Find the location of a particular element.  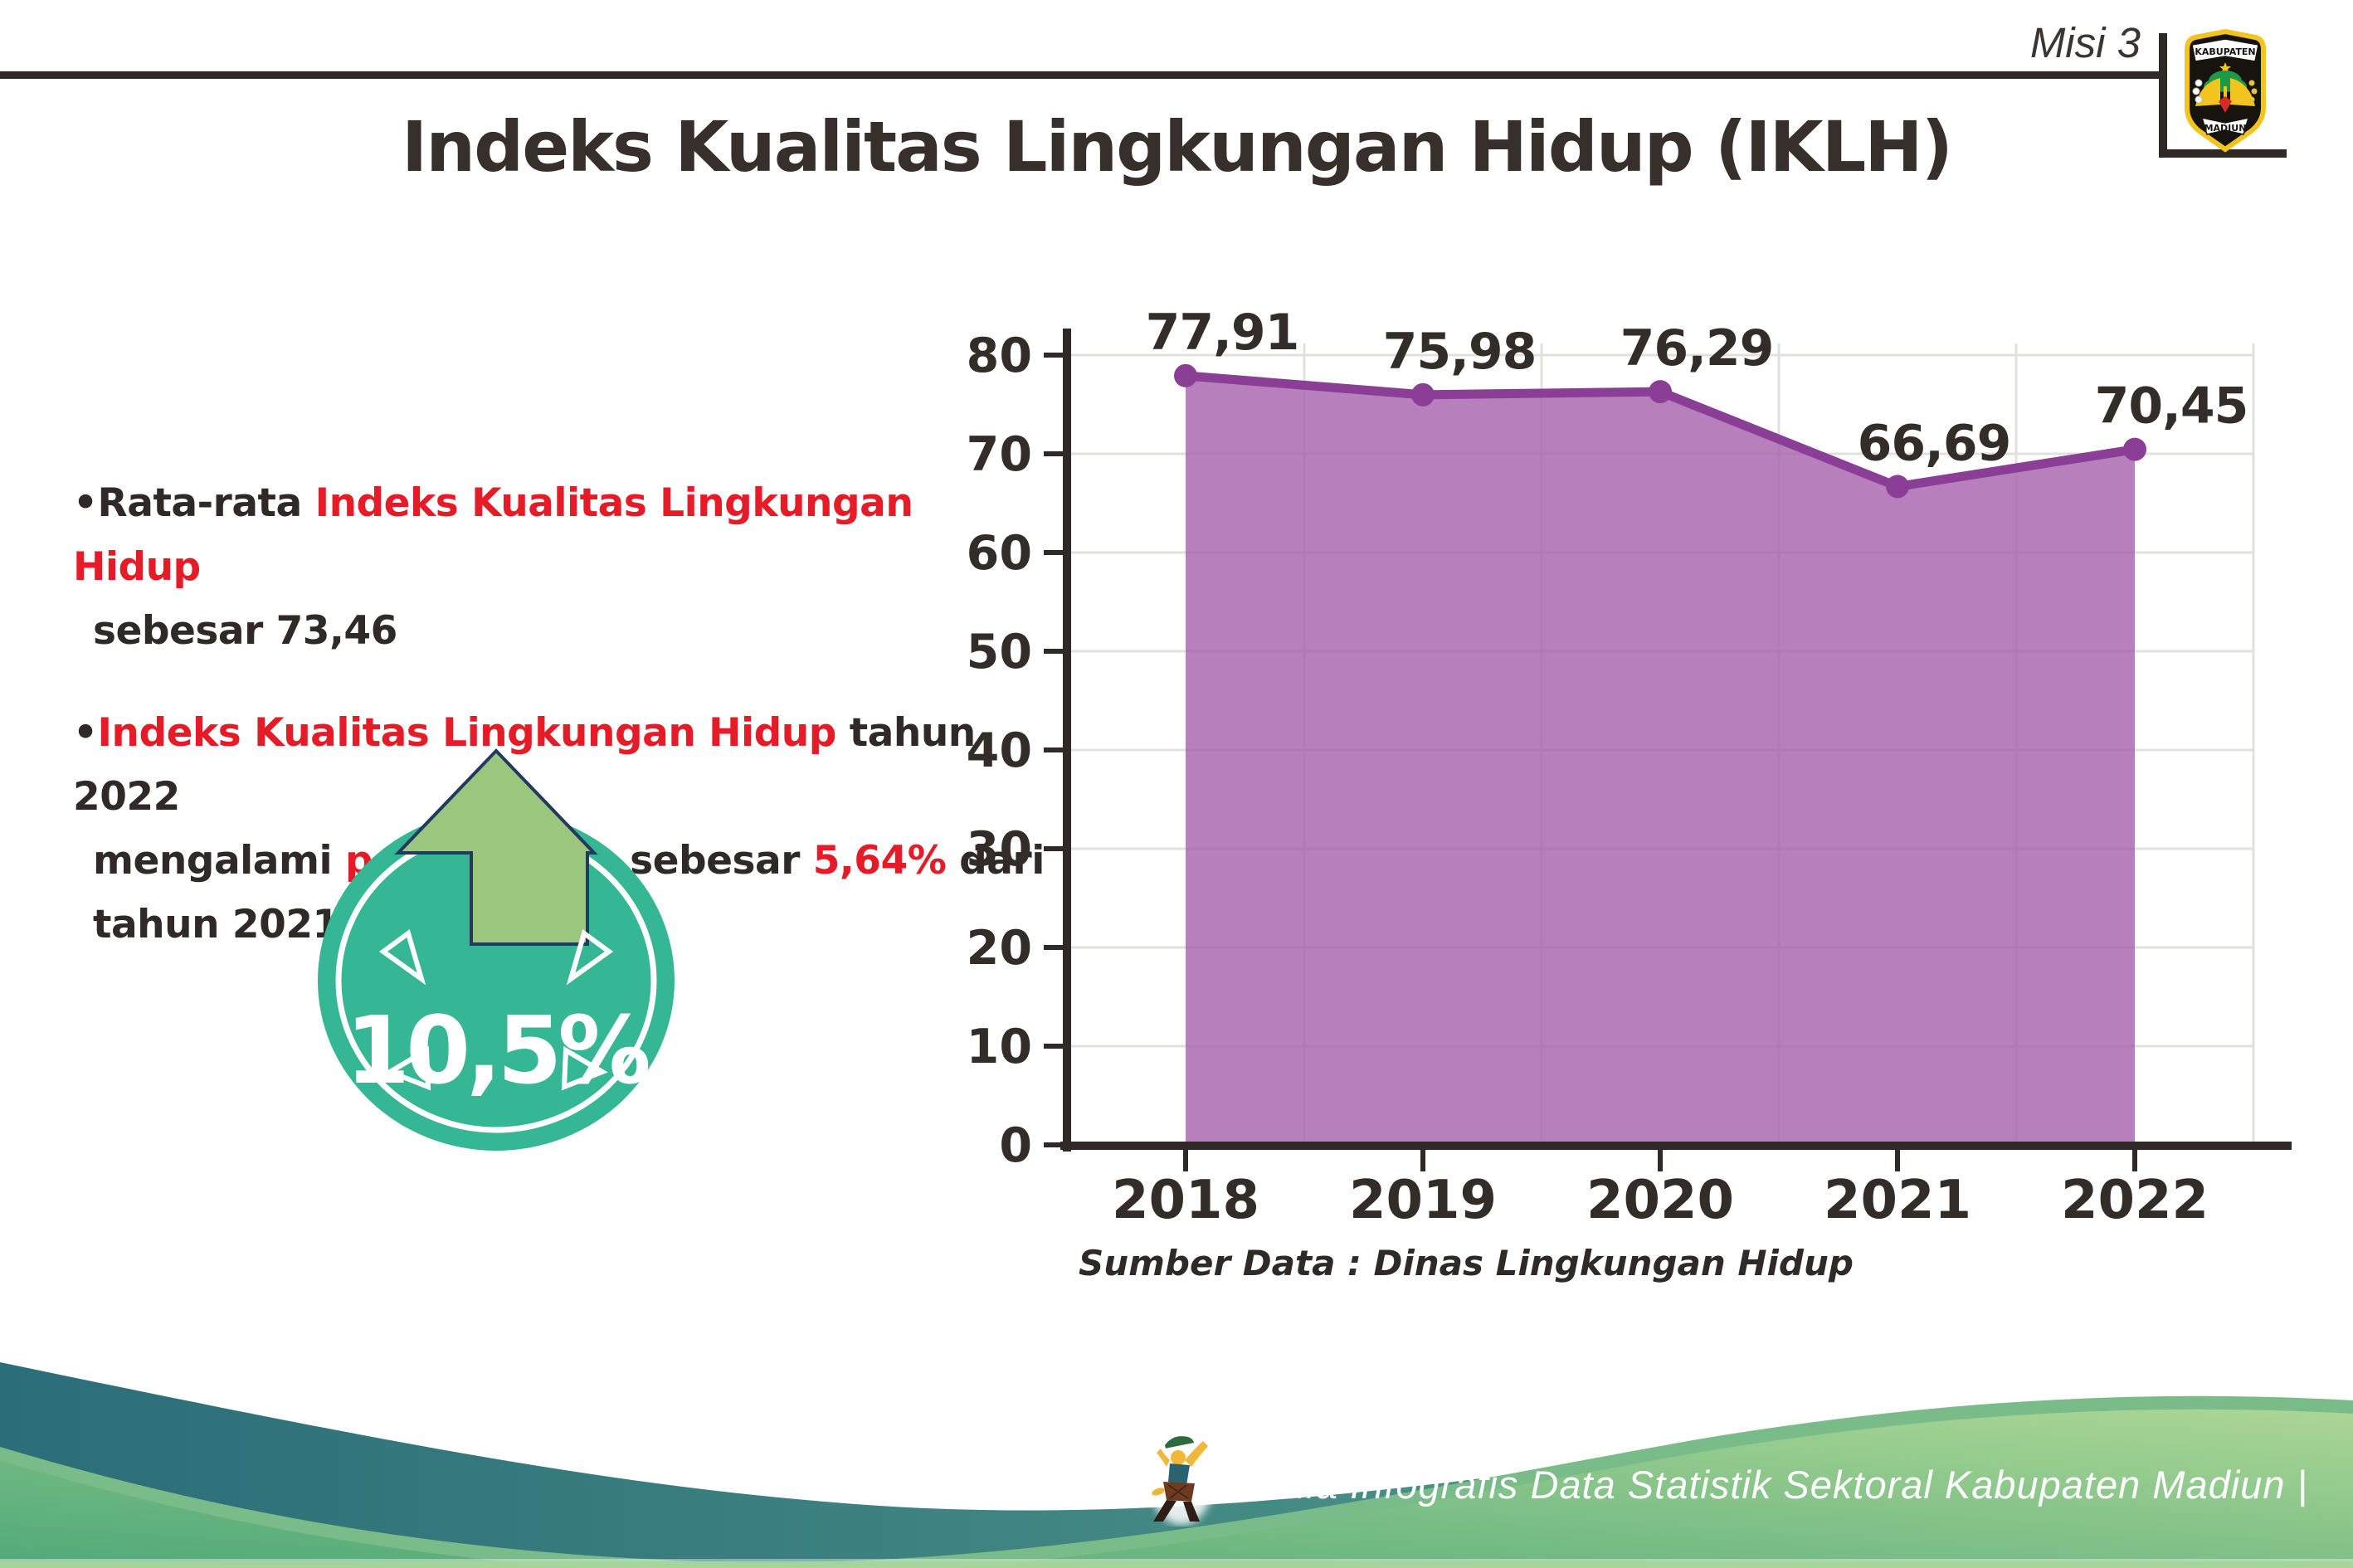

source-note: Sumber Data : Dinas Lingkungan Hidup is located at coordinates (1466, 1263).